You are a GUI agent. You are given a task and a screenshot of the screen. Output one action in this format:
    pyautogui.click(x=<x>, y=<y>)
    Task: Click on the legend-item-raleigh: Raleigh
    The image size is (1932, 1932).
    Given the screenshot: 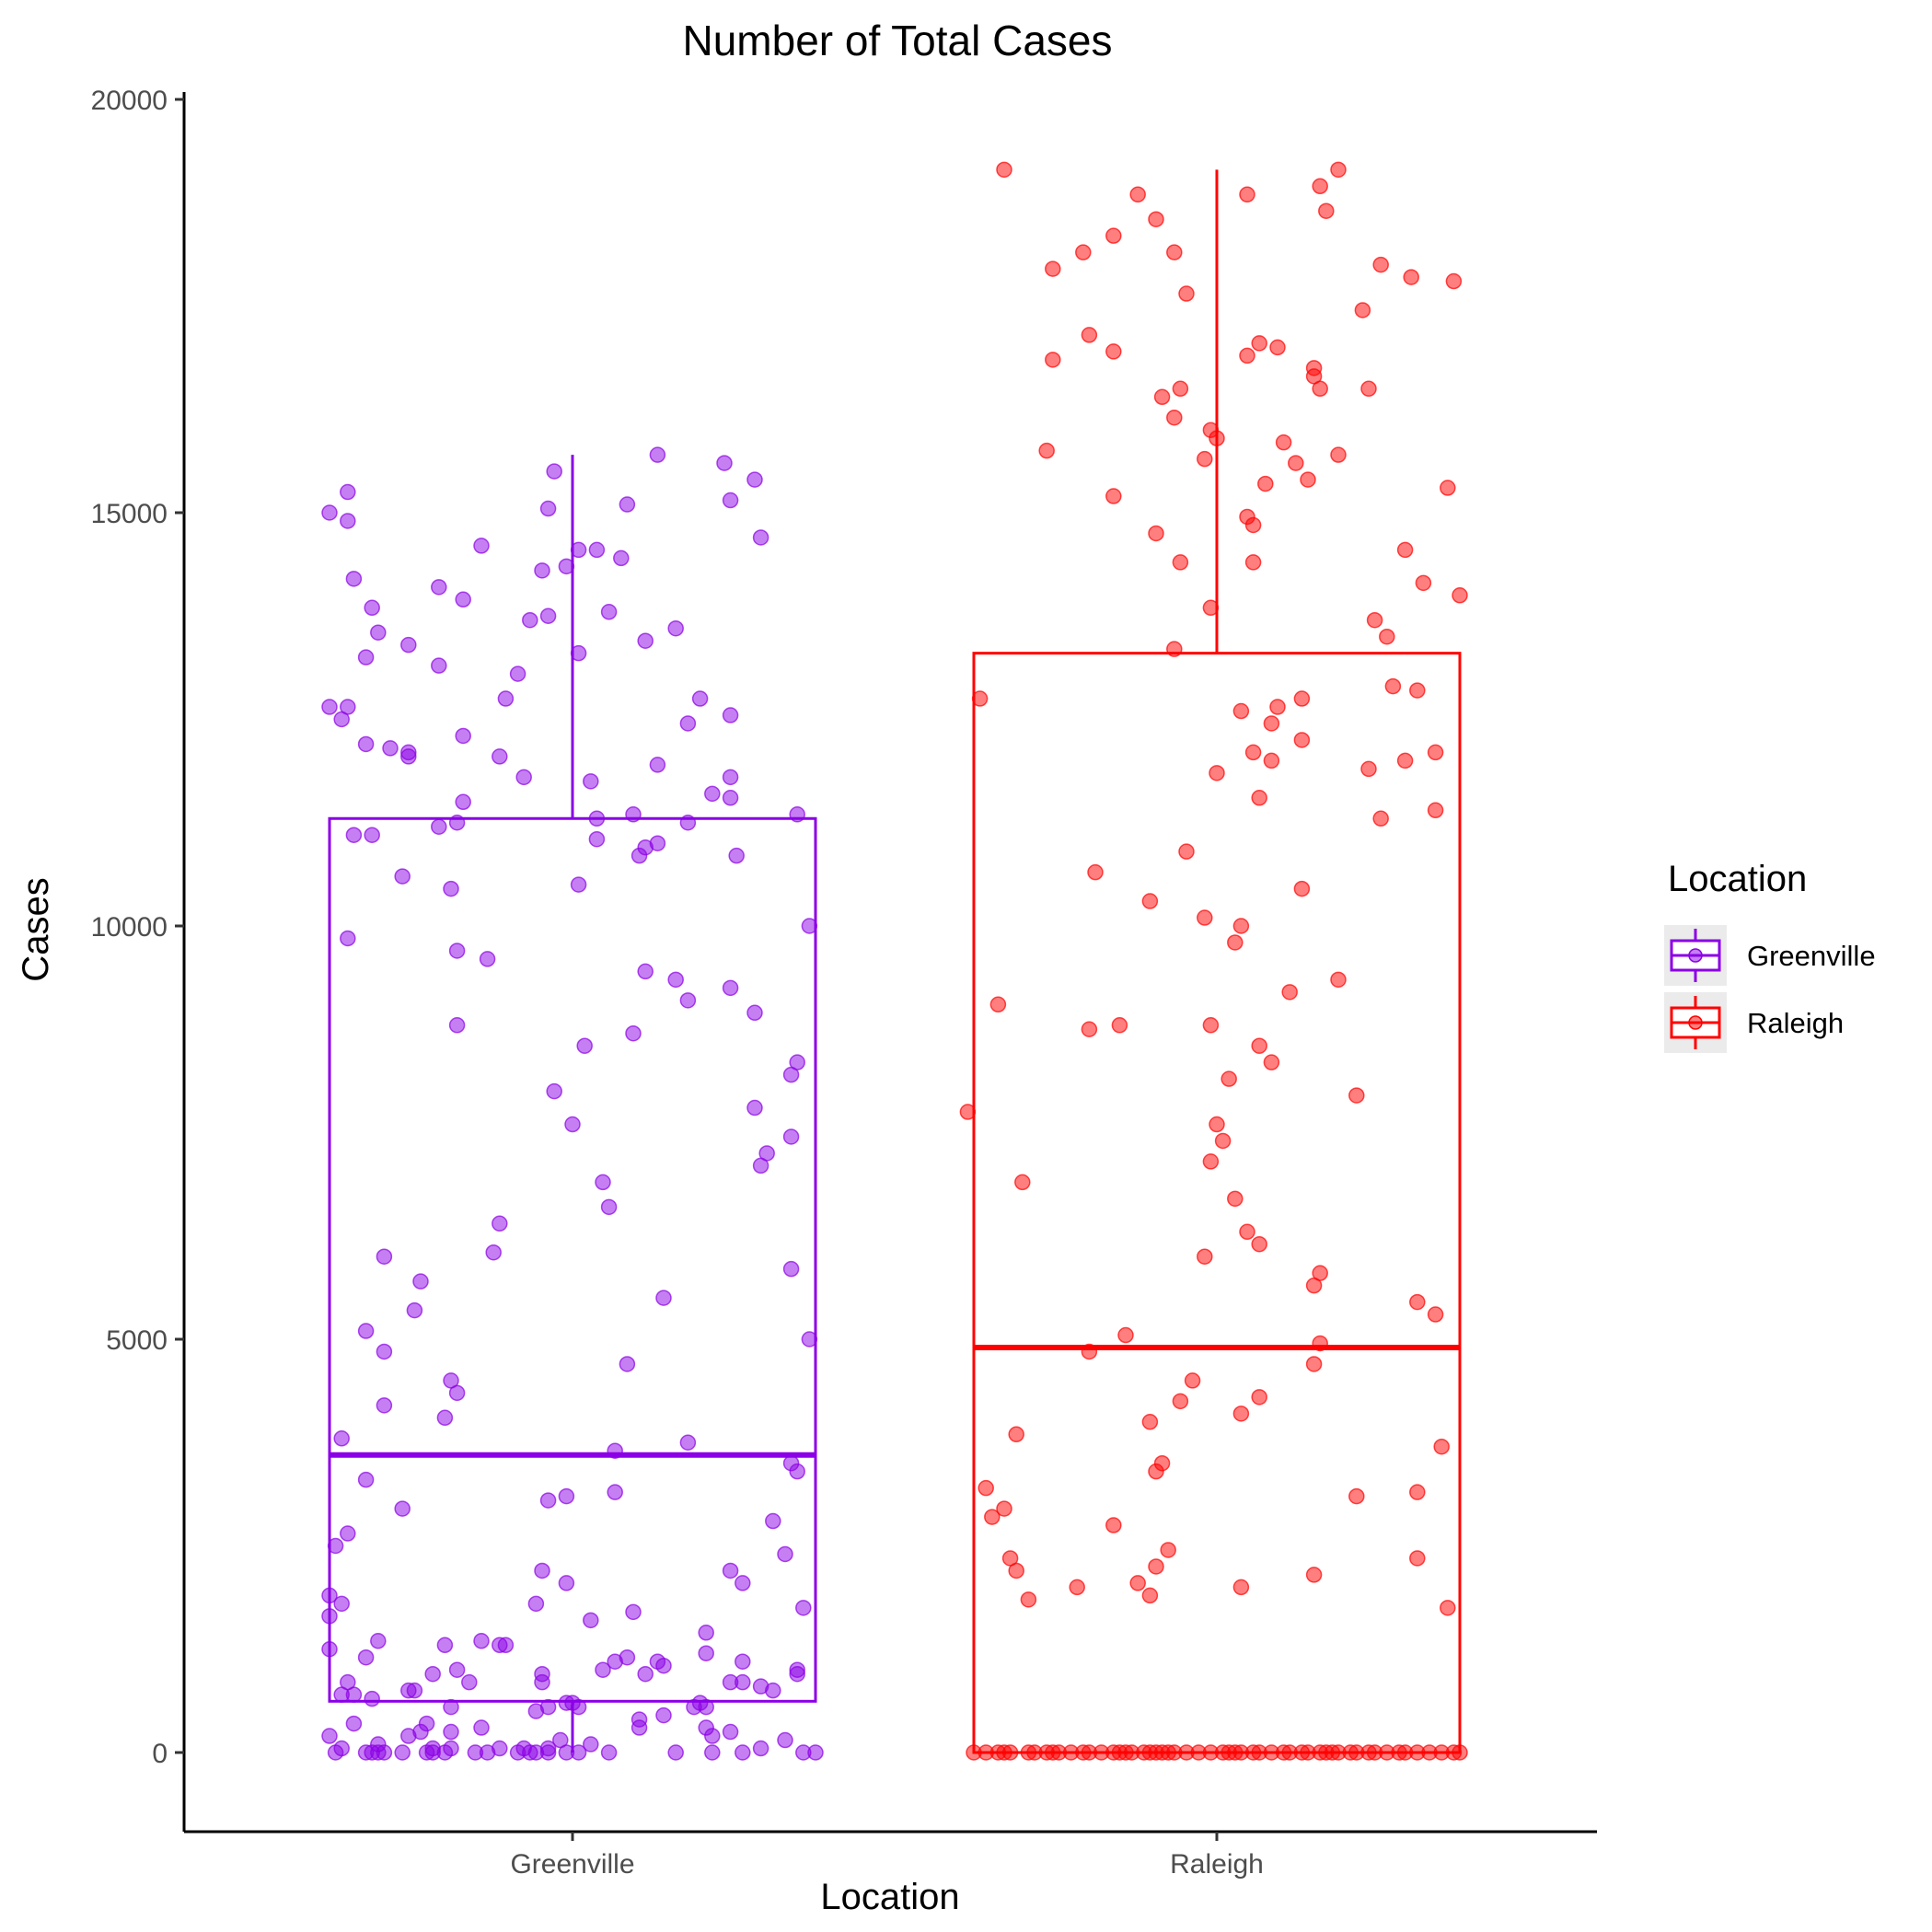 What is the action you would take?
    pyautogui.click(x=1754, y=1023)
    